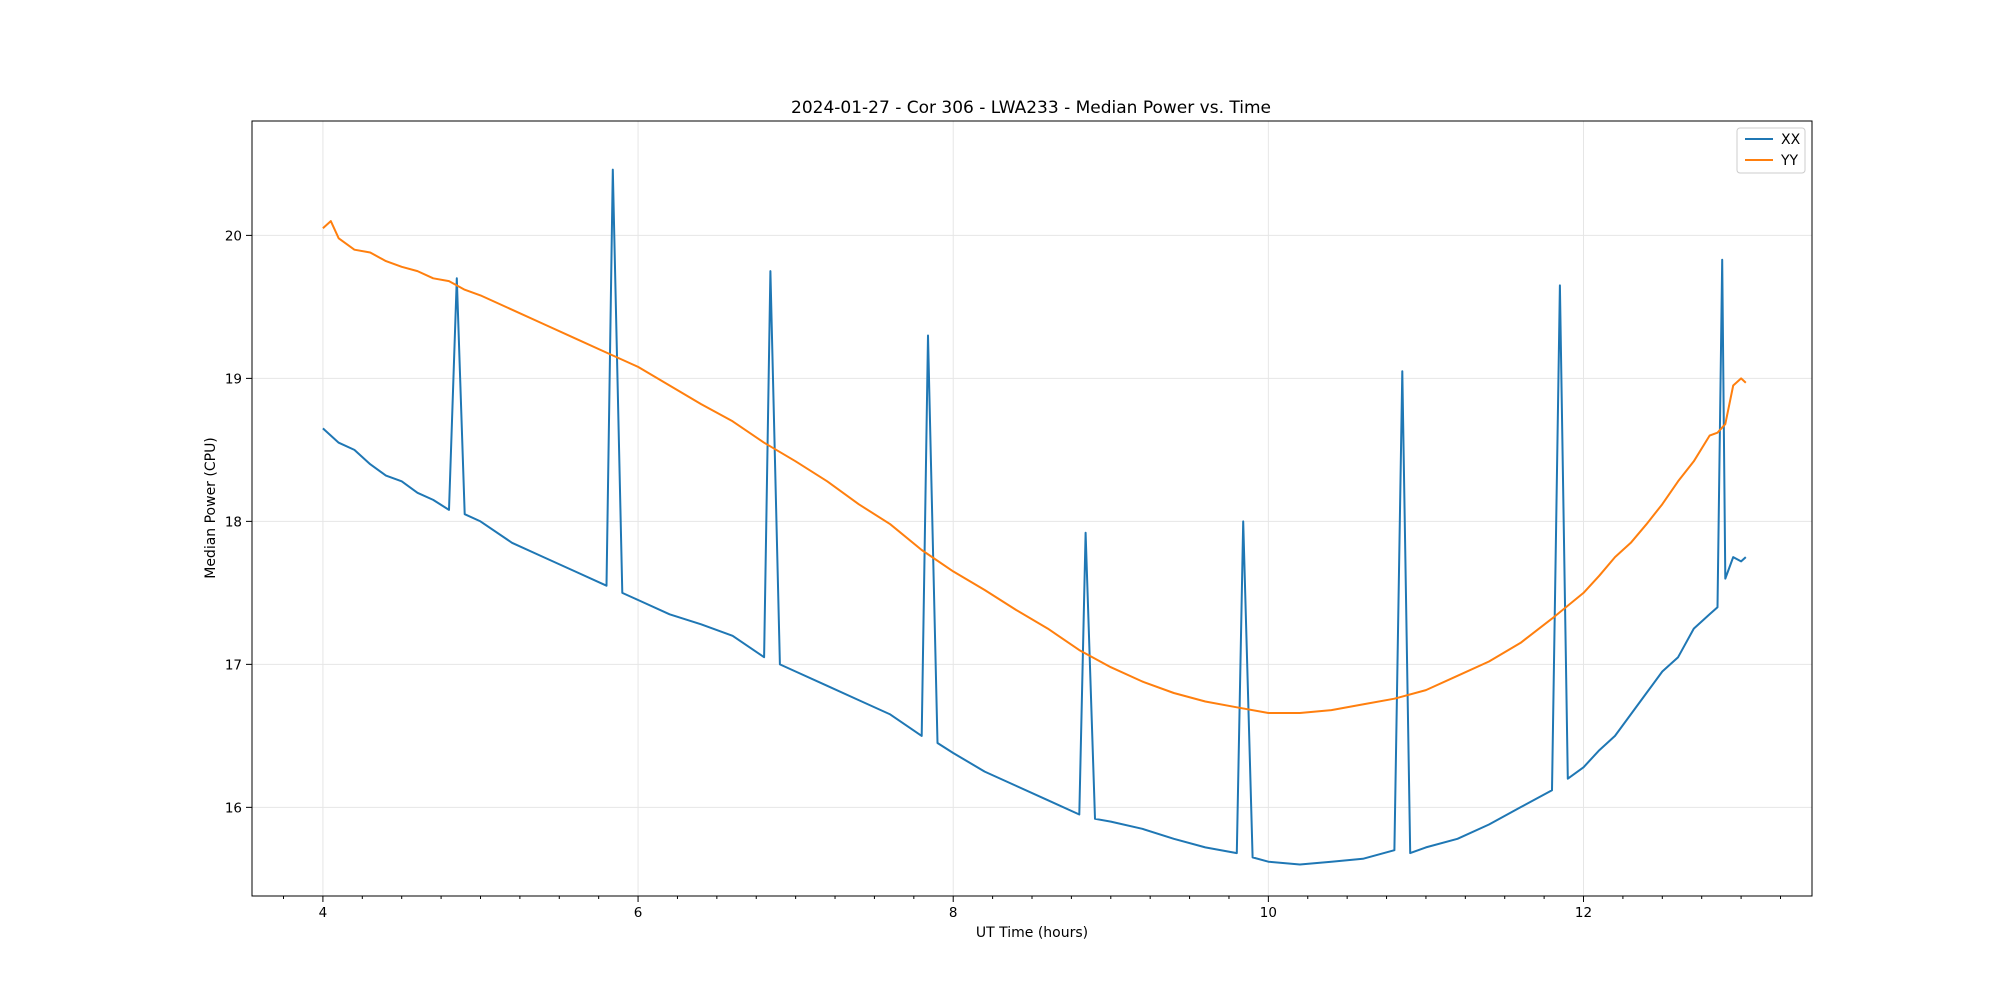 This screenshot has width=2000, height=1000. I want to click on legend: XX YY, so click(1771, 150).